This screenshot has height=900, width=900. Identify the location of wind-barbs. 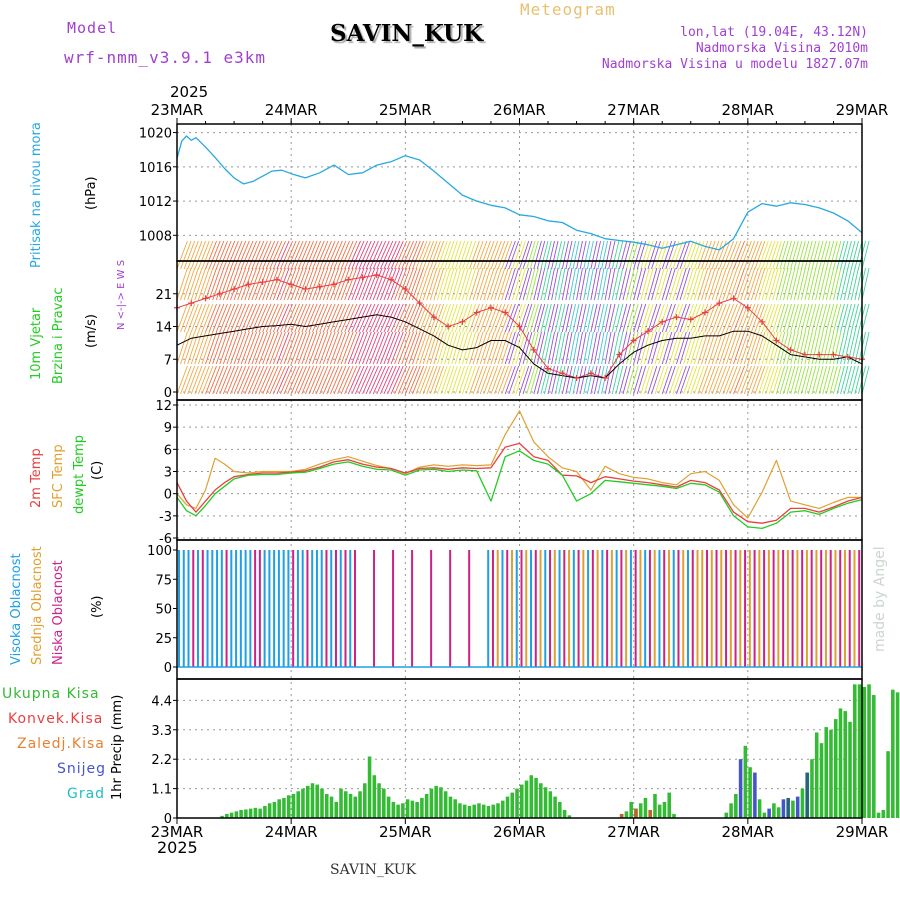
(523, 317).